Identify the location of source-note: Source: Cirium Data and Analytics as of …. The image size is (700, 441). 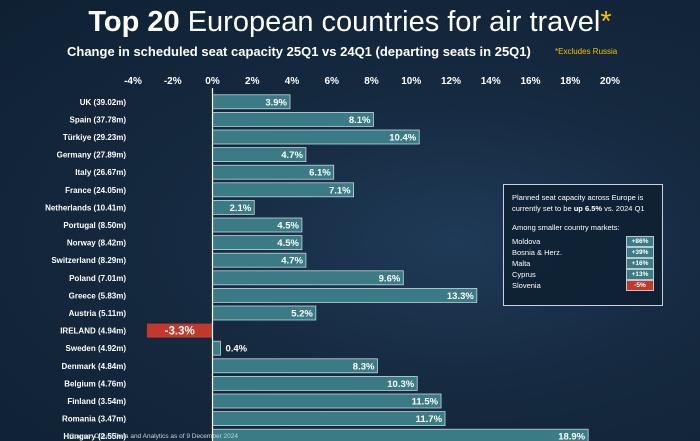
(154, 436).